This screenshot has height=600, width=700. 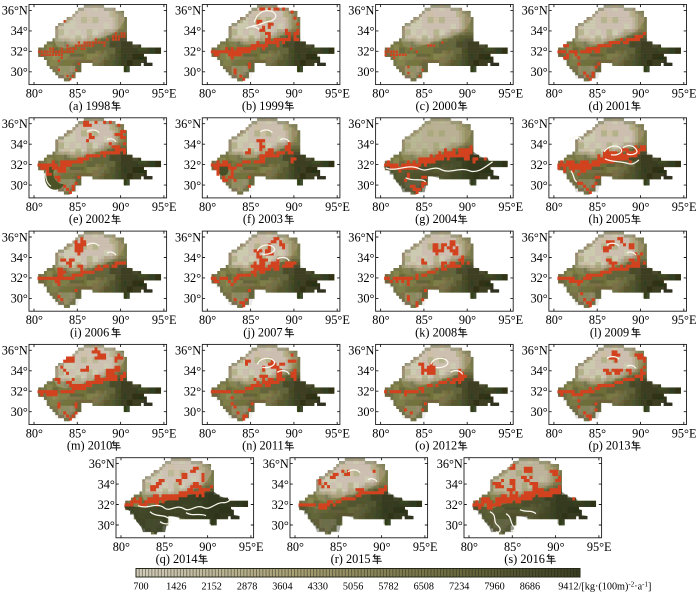 What do you see at coordinates (436, 106) in the screenshot?
I see `svg-text: (c) 2000` at bounding box center [436, 106].